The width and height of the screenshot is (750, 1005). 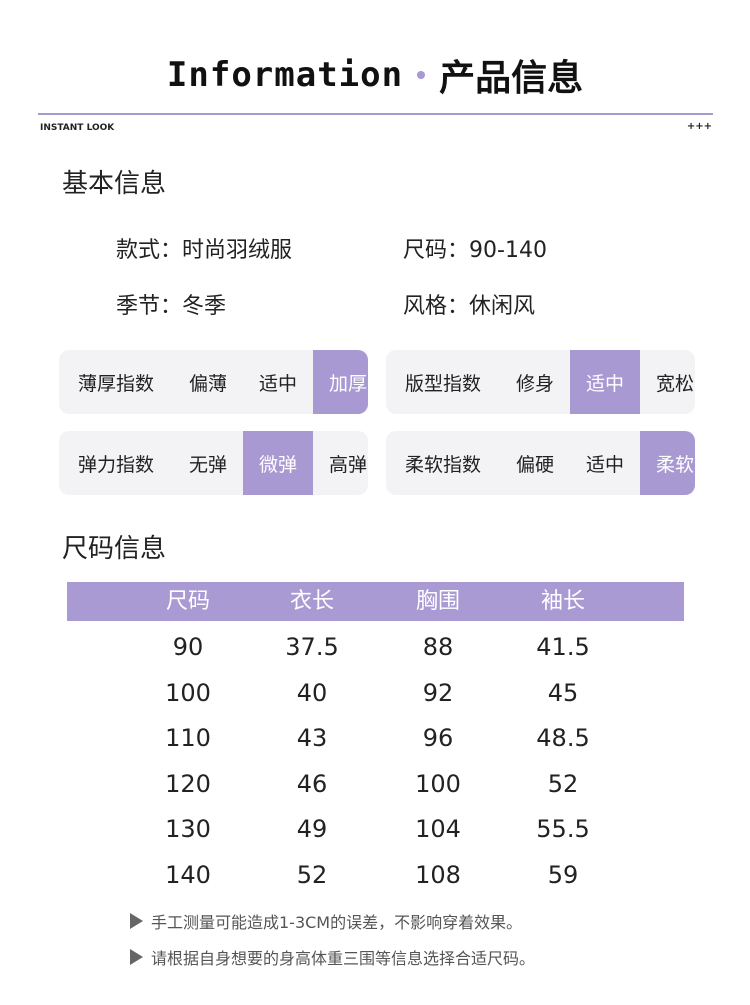 I want to click on basic-info-value: 冬季, so click(x=204, y=306).